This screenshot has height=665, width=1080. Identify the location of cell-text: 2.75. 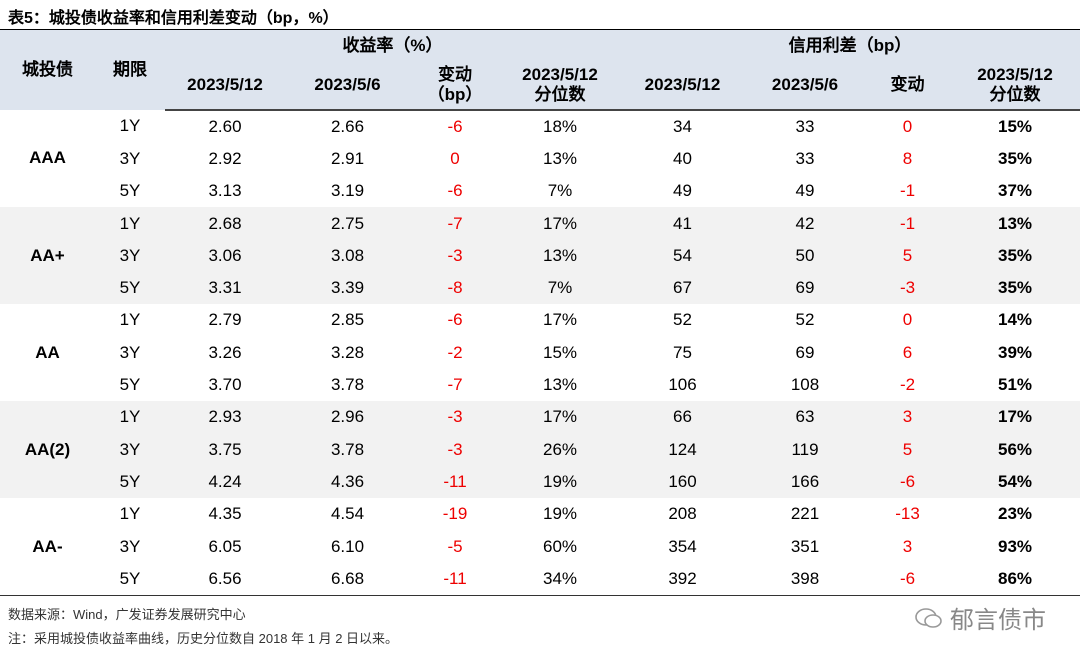
(347, 223).